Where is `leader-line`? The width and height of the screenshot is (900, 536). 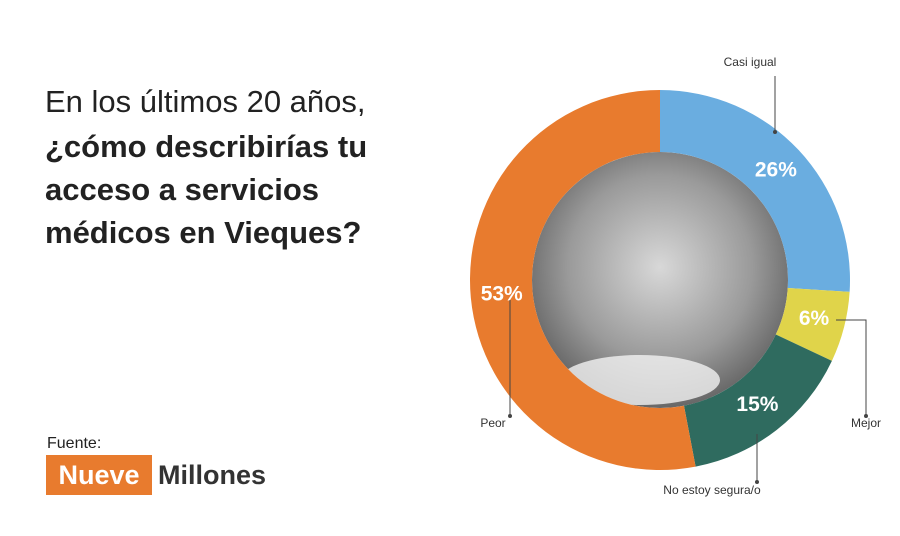 leader-line is located at coordinates (851, 367).